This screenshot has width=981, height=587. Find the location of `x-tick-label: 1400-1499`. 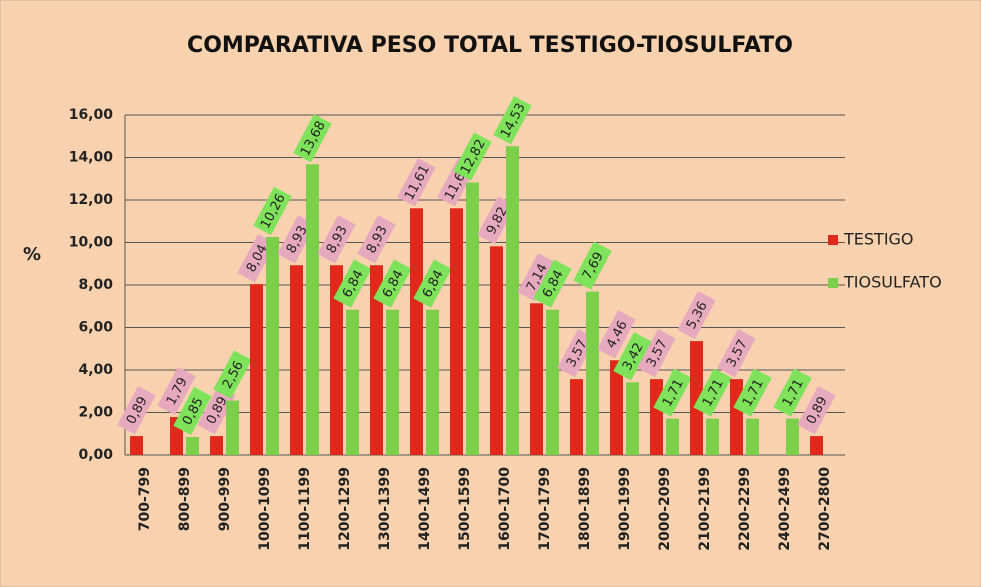

x-tick-label: 1400-1499 is located at coordinates (425, 509).